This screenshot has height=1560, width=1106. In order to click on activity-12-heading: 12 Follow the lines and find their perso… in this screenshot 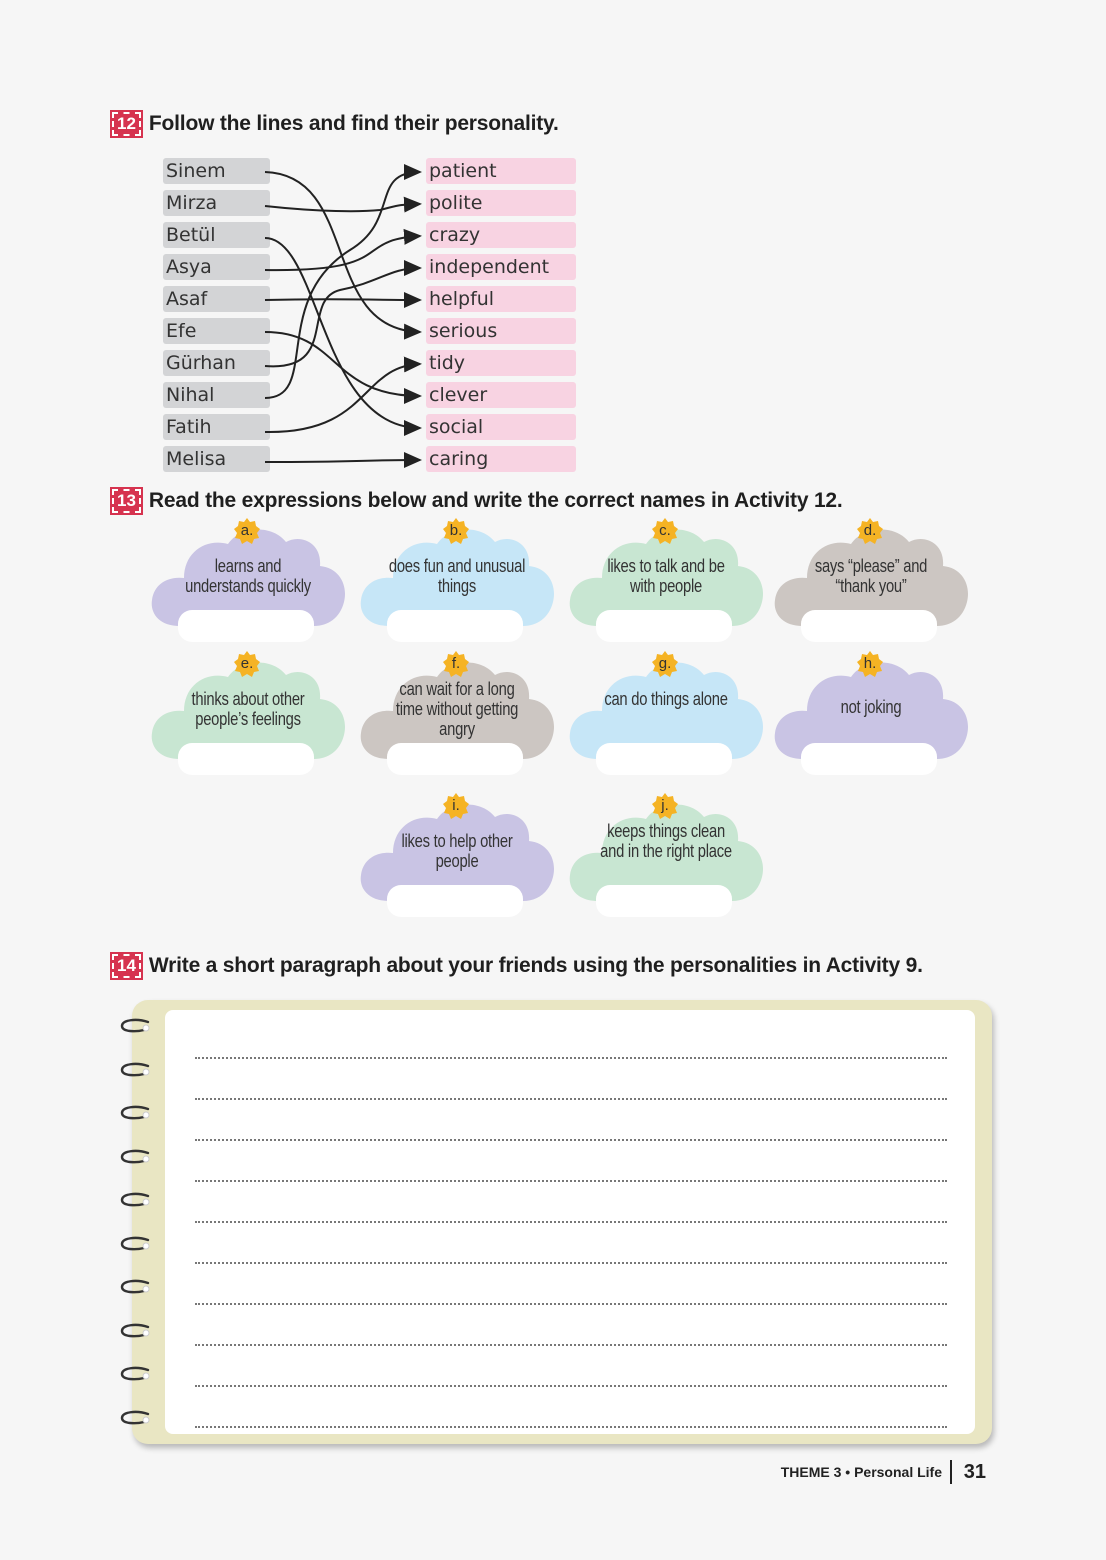, I will do `click(334, 124)`.